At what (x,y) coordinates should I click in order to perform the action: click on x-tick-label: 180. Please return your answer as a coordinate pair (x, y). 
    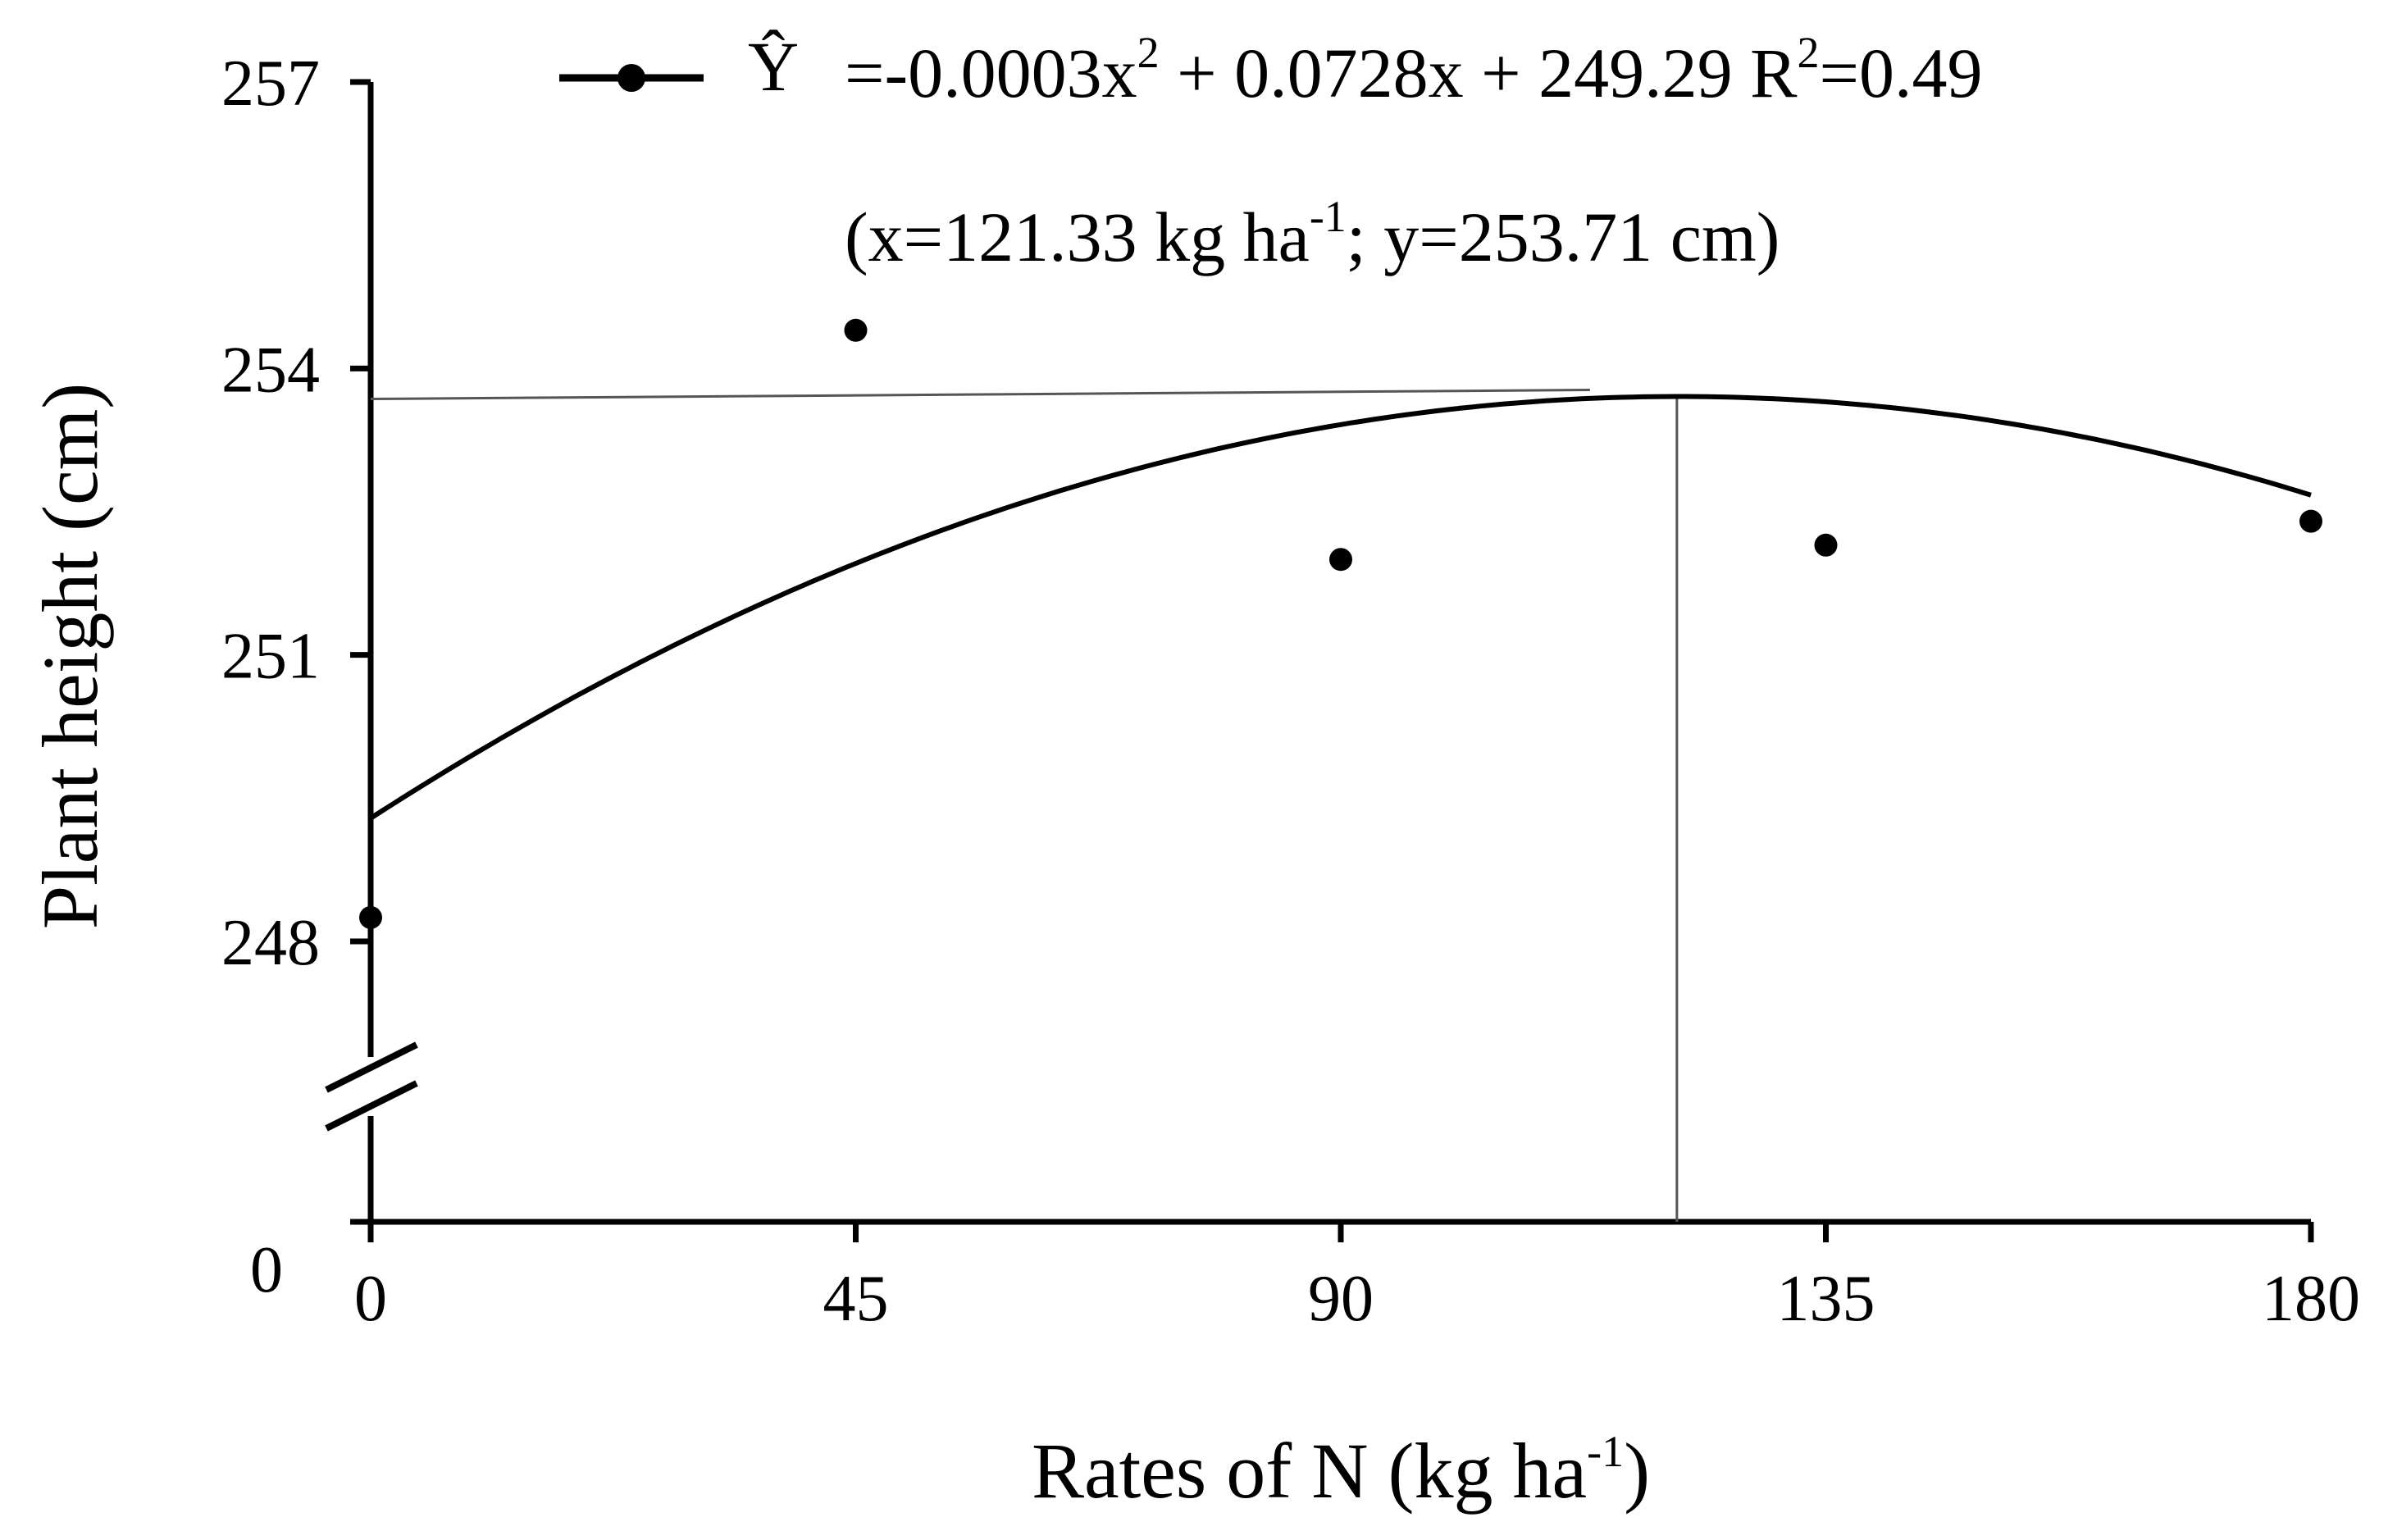
    Looking at the image, I should click on (2311, 1299).